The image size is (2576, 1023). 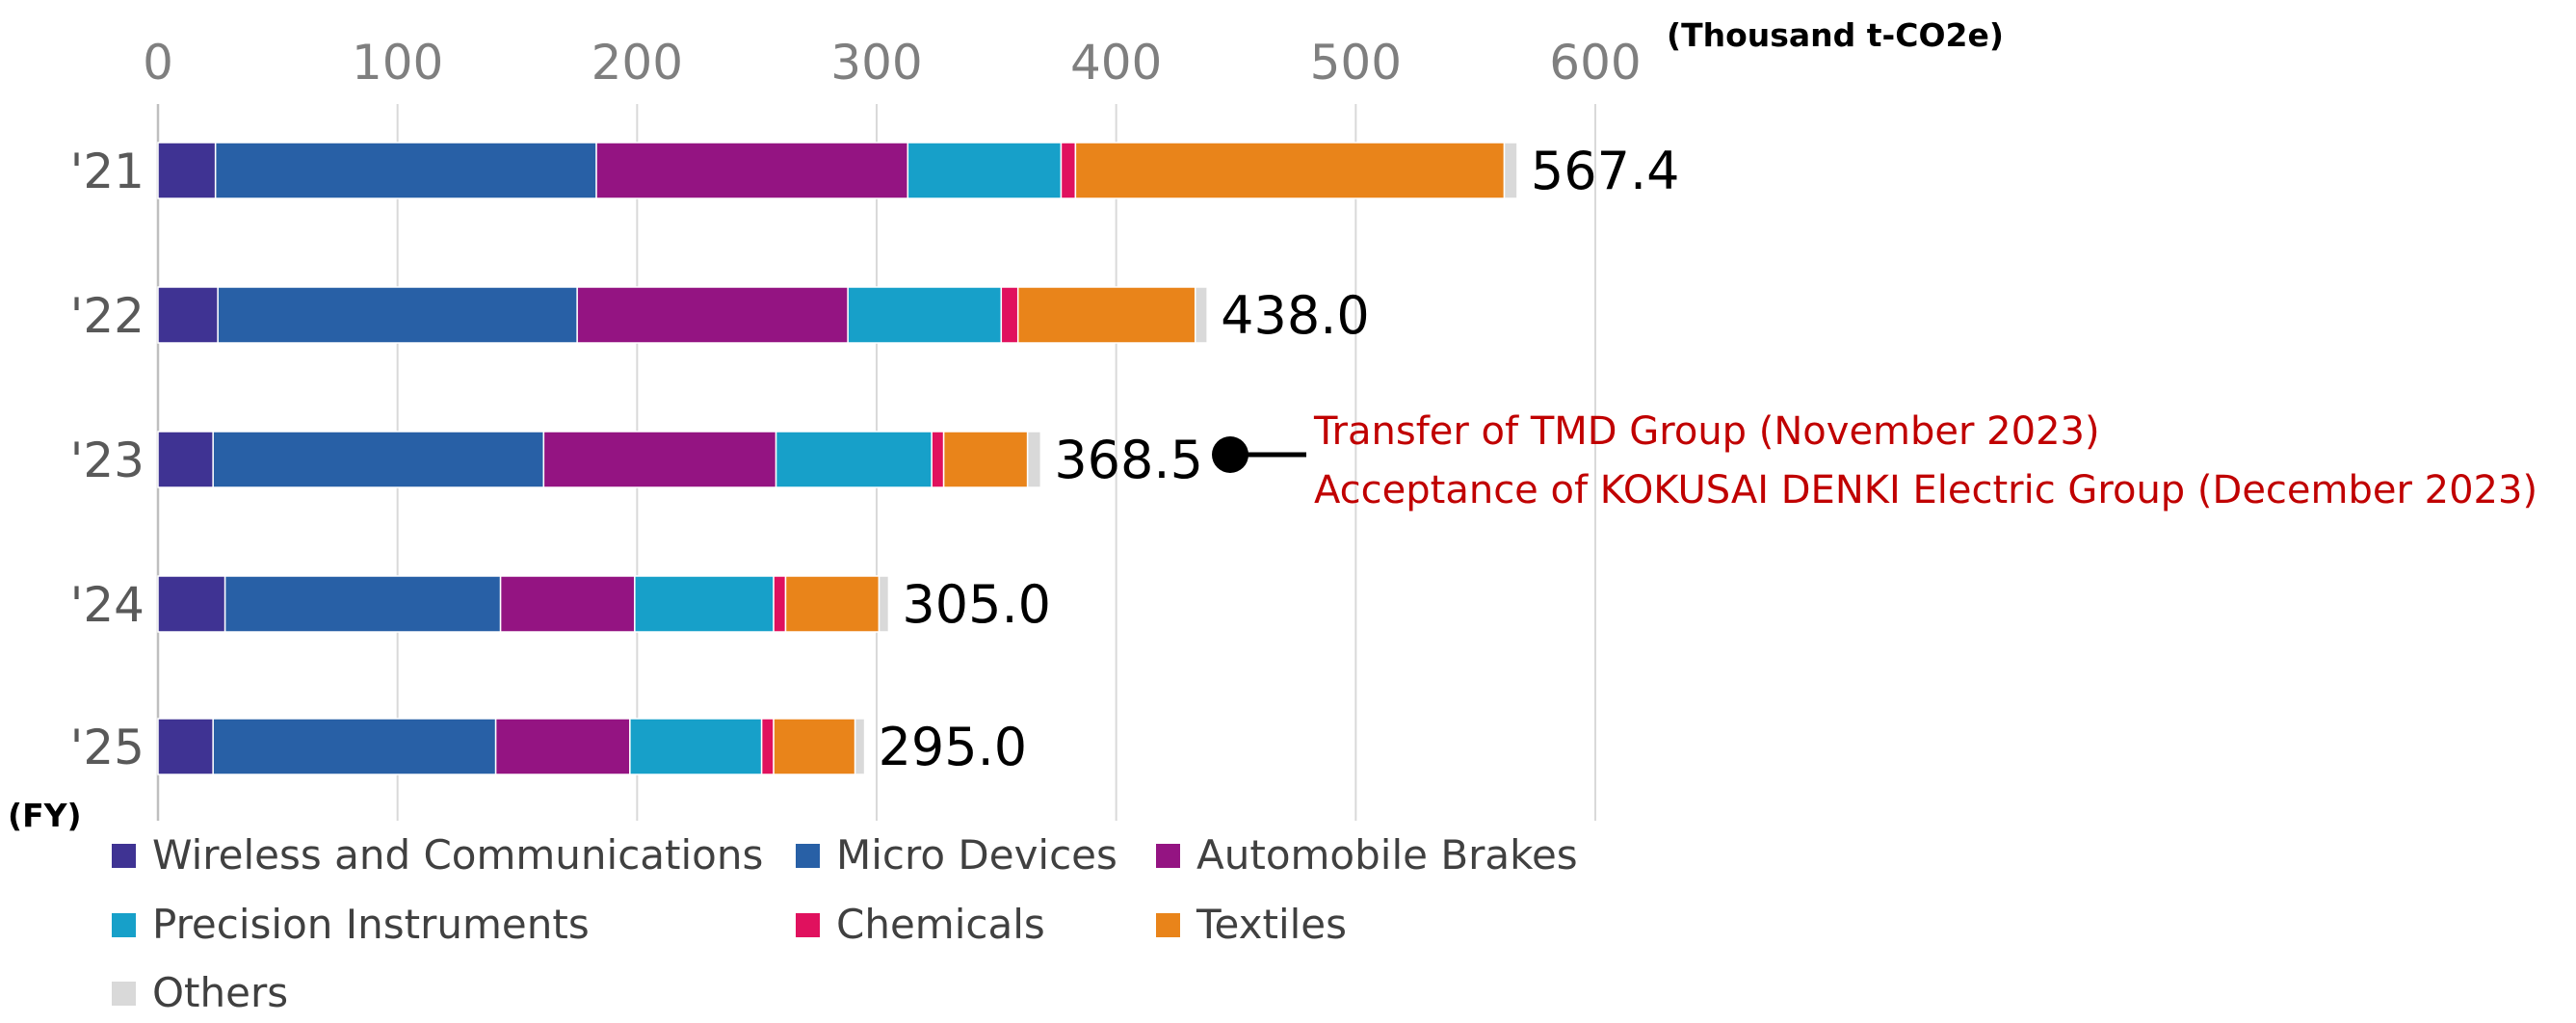 I want to click on category-label: '23, so click(x=108, y=460).